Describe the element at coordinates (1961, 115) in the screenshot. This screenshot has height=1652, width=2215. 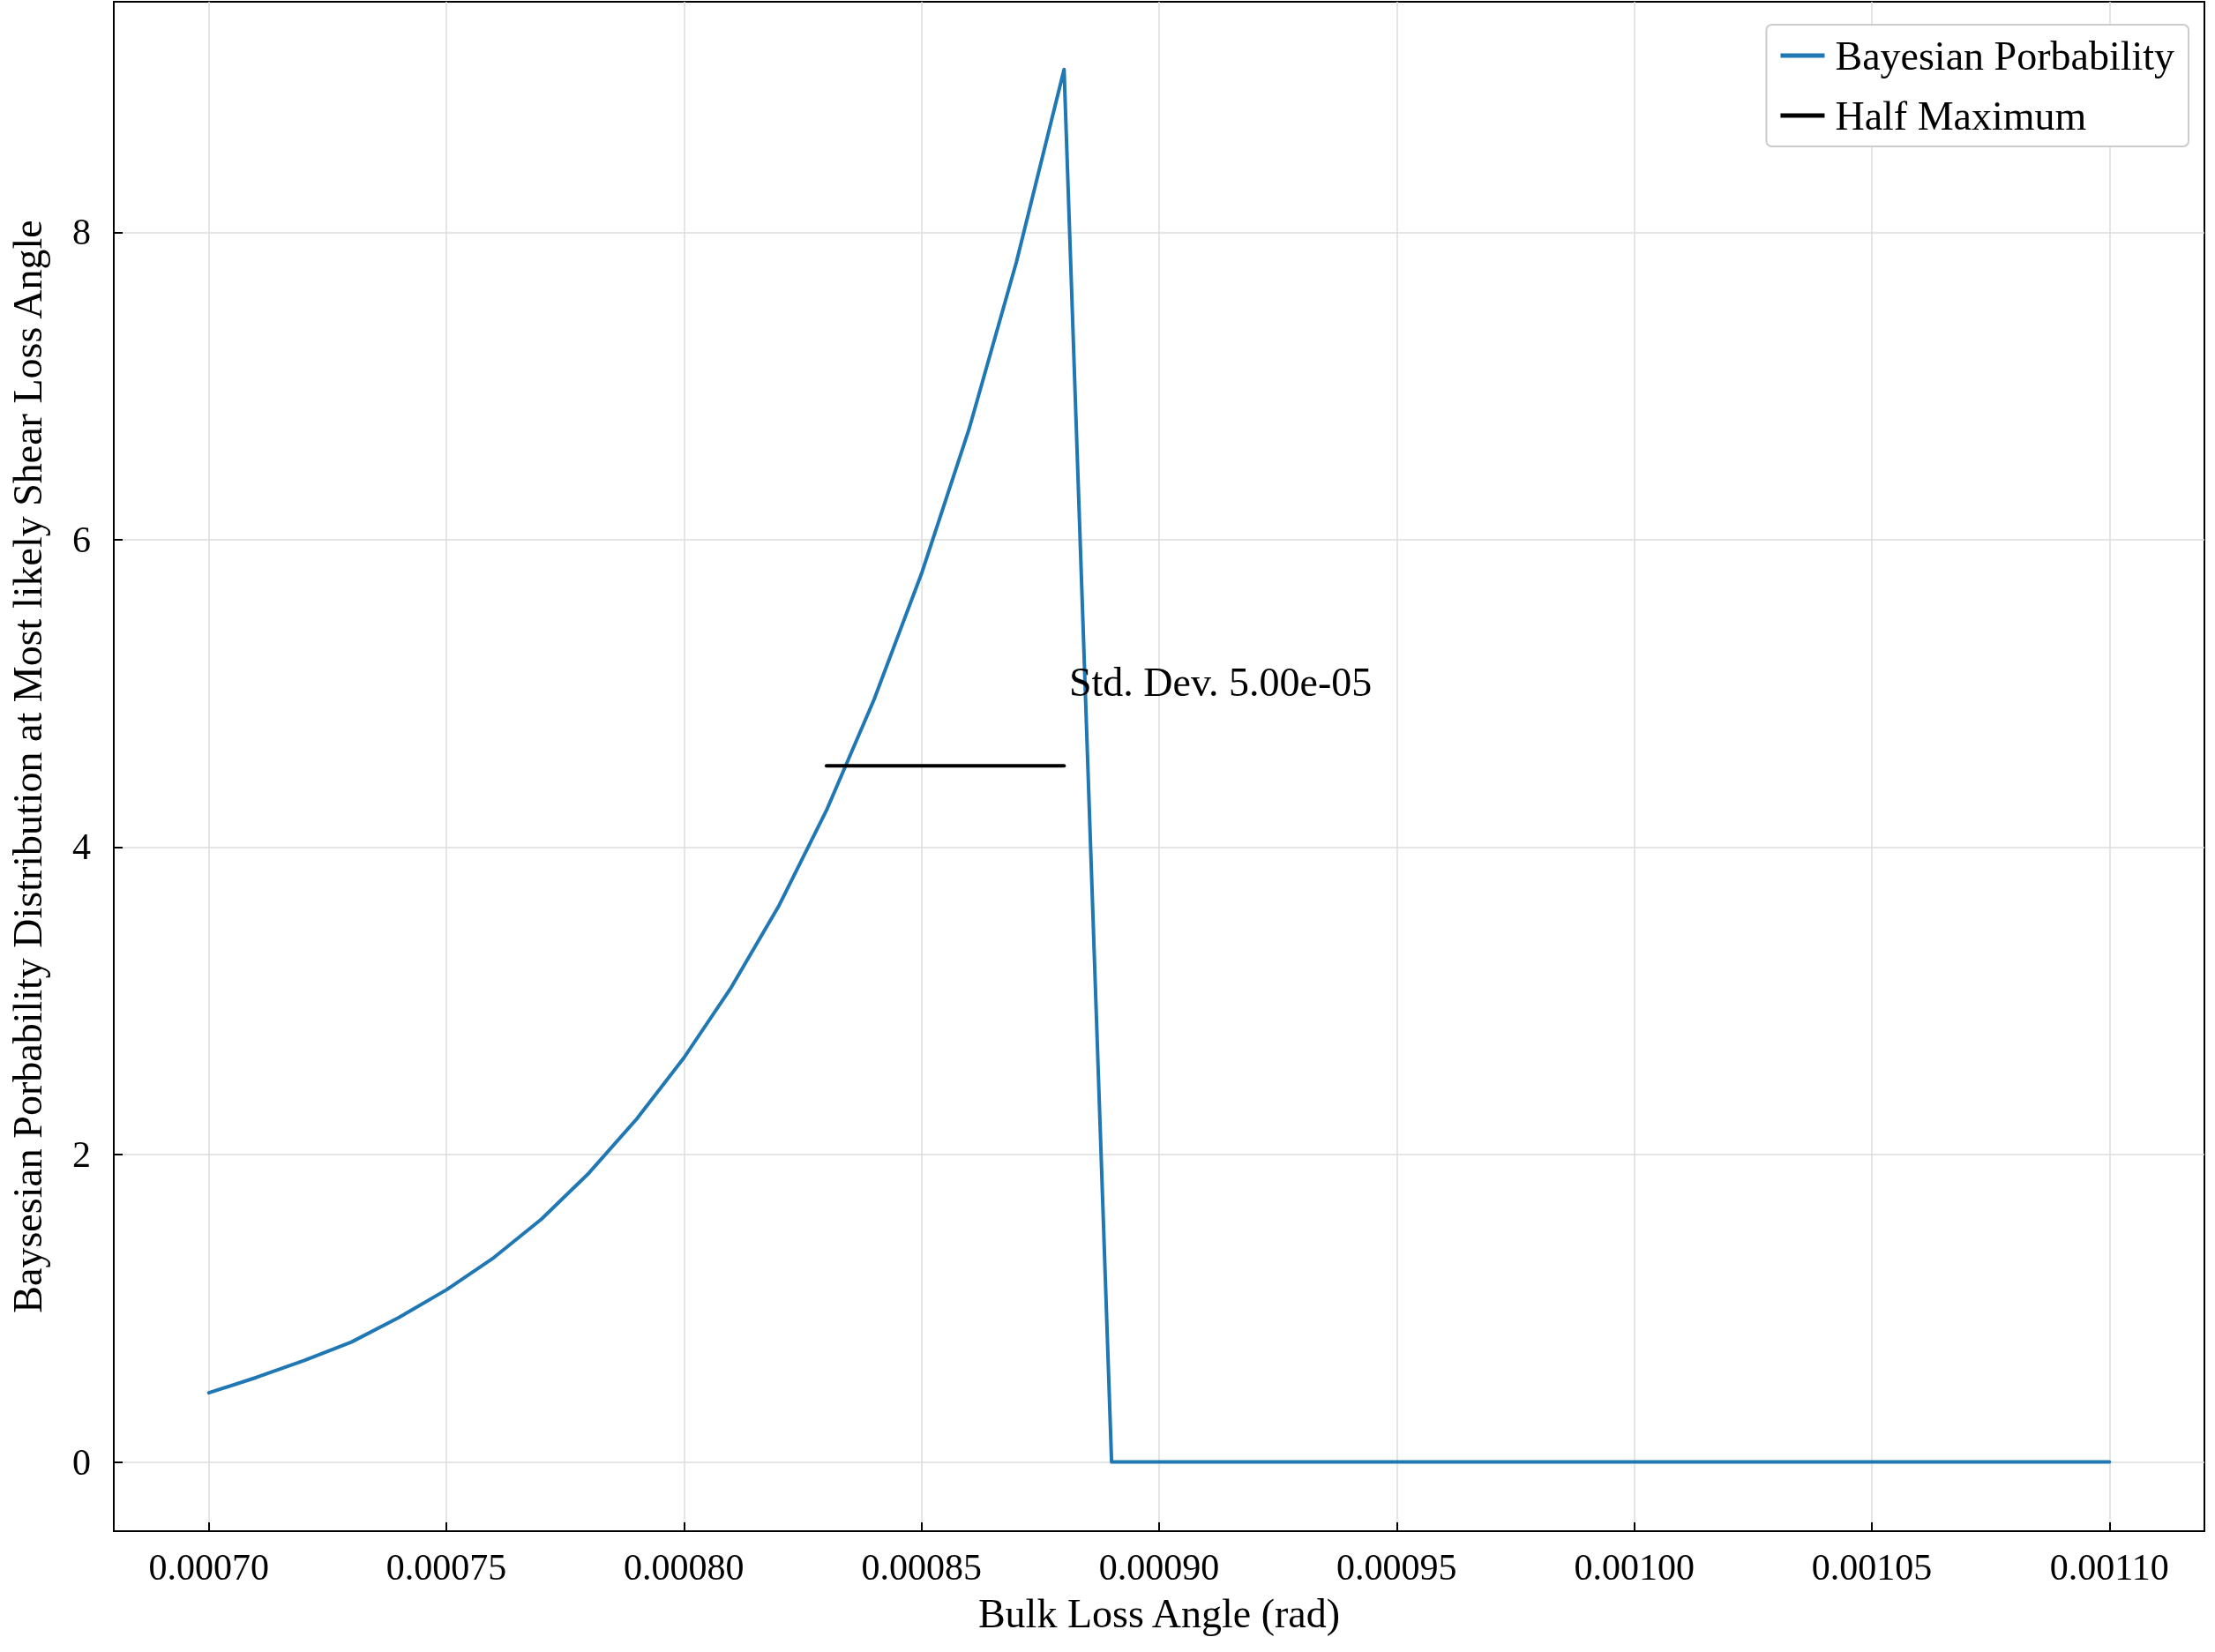
I see `legend-label: Half Maximum` at that location.